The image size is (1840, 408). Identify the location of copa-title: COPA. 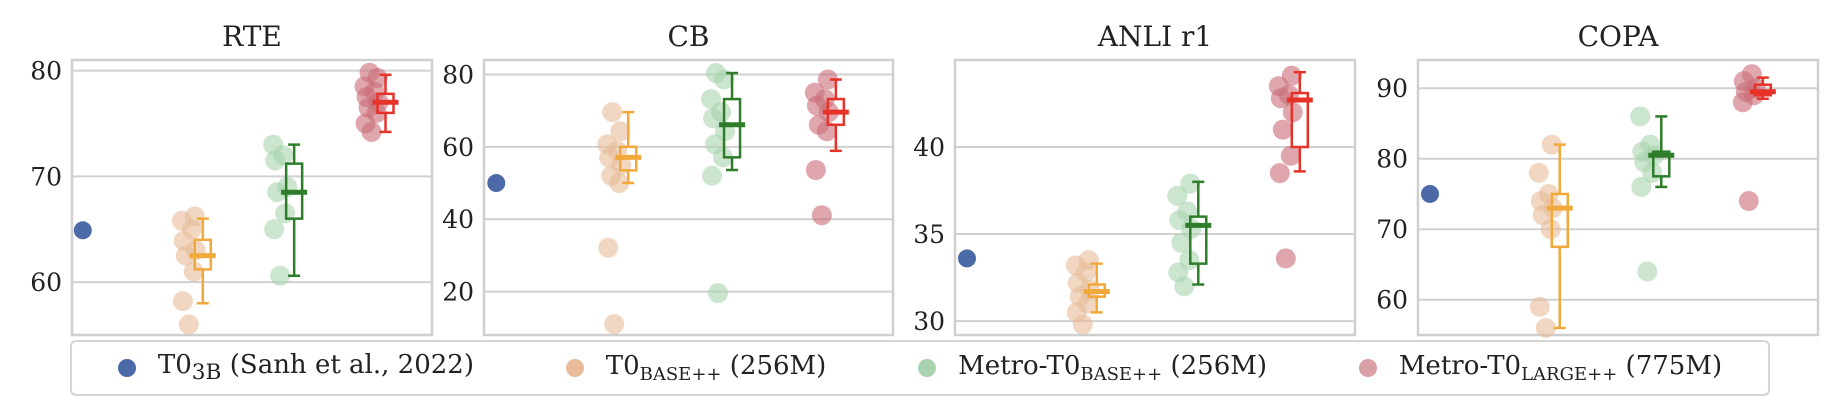
(1619, 36).